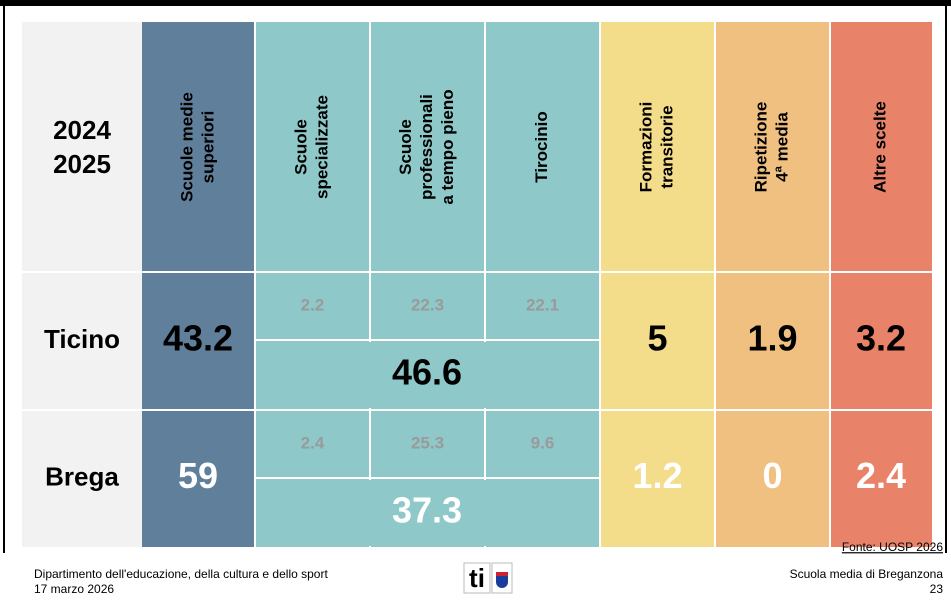  I want to click on column-header: Tirocinio, so click(541, 146).